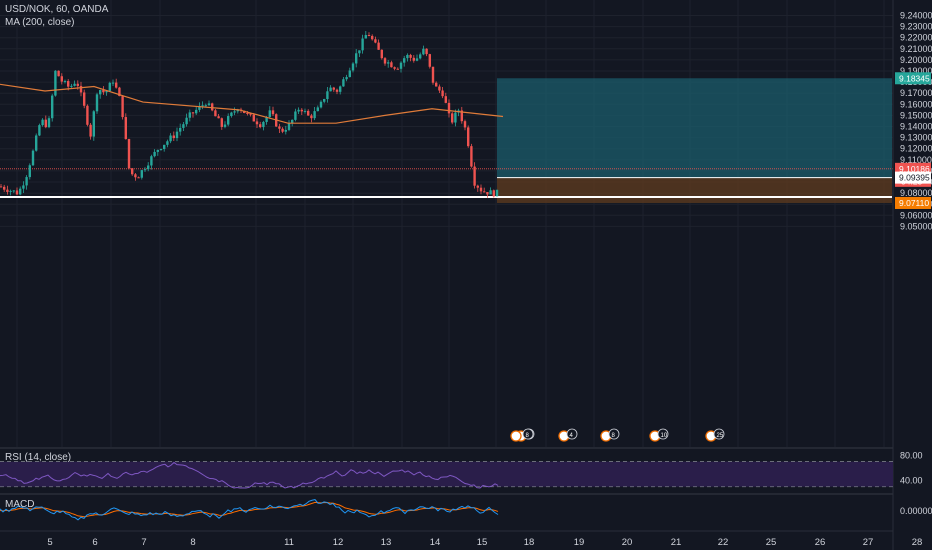 The width and height of the screenshot is (932, 550). I want to click on entry-price-tag-bg, so click(913, 177).